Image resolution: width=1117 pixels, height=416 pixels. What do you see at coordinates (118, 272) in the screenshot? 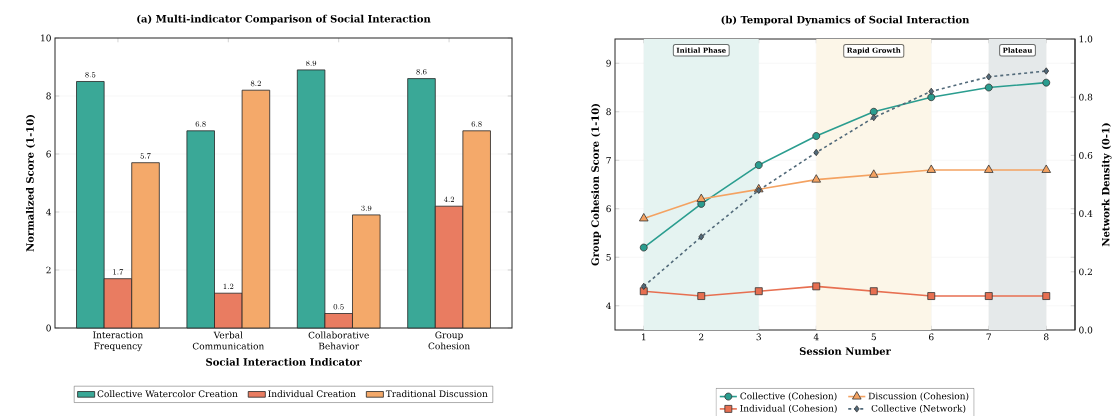
I see `data-label: 1 .7` at bounding box center [118, 272].